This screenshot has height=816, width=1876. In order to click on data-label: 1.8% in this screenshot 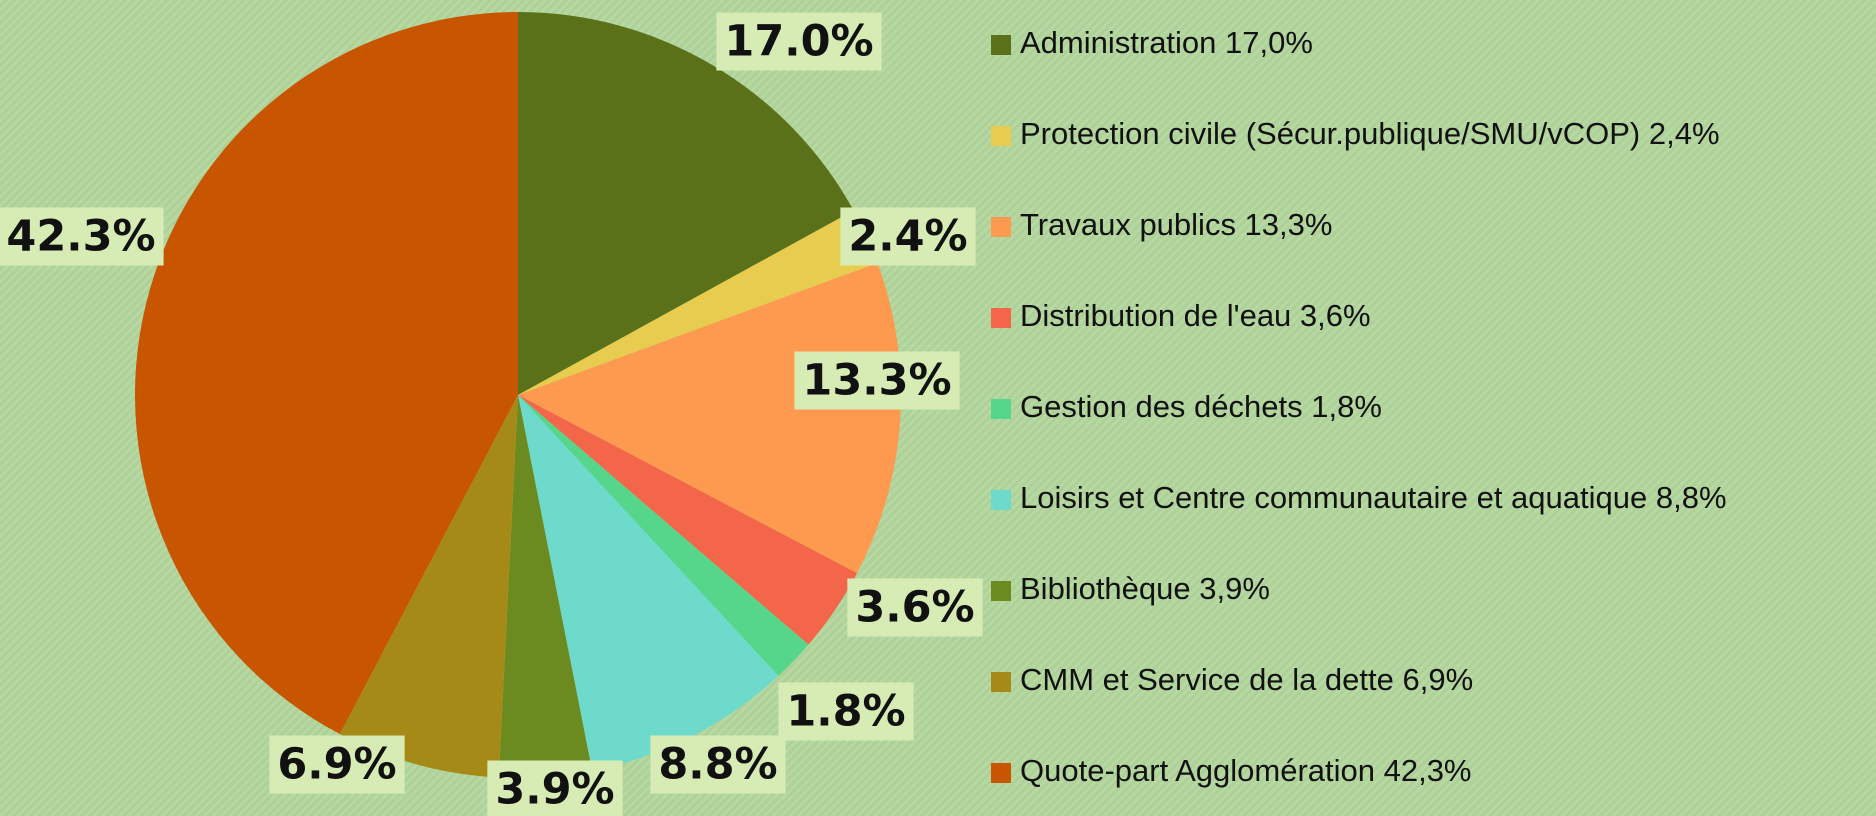, I will do `click(845, 712)`.